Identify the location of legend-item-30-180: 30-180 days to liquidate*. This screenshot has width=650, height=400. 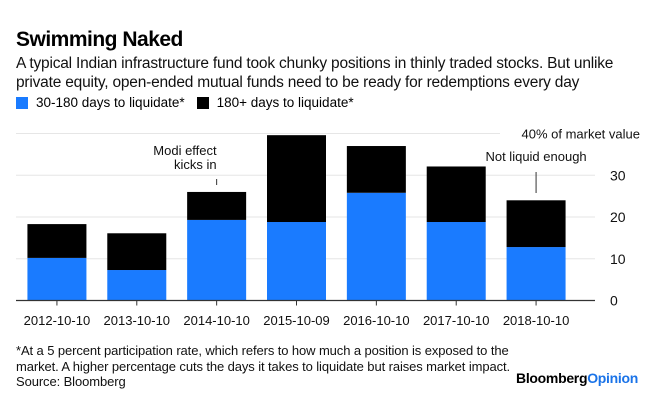
(100, 102).